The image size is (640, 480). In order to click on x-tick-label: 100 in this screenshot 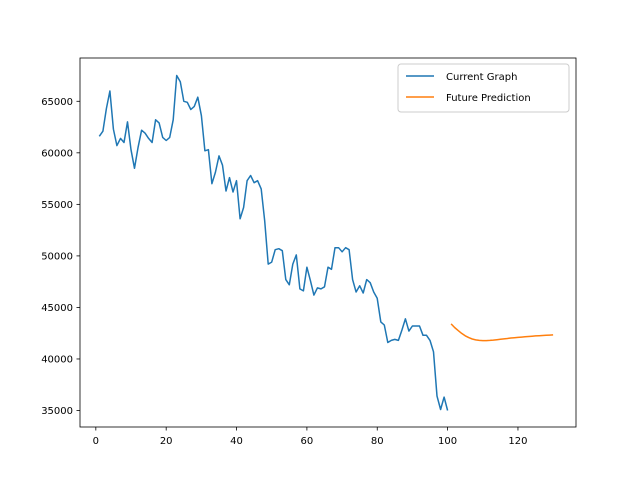, I will do `click(447, 441)`.